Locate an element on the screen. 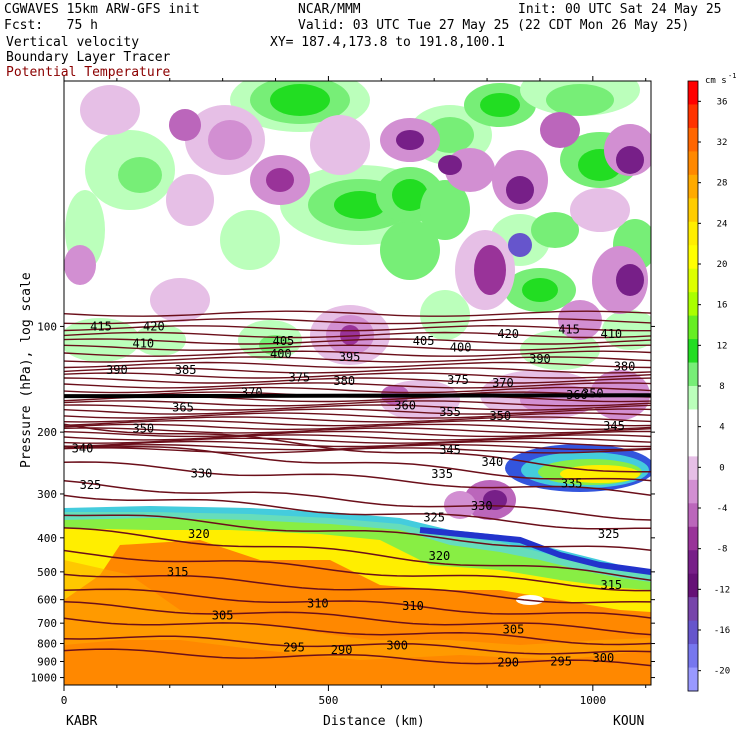 The height and width of the screenshot is (740, 740). theta-label: 340 is located at coordinates (83, 449).